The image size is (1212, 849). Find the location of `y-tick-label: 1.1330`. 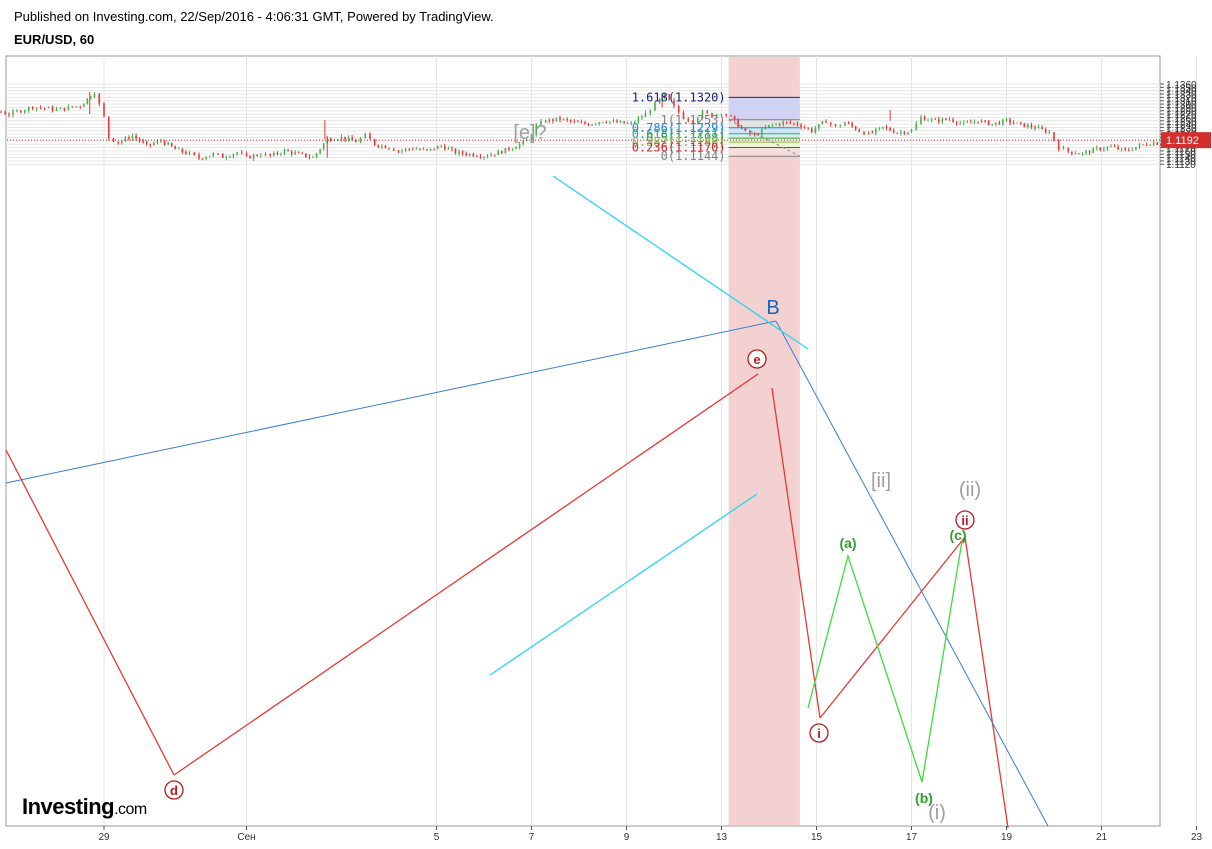

y-tick-label: 1.1330 is located at coordinates (1181, 95).